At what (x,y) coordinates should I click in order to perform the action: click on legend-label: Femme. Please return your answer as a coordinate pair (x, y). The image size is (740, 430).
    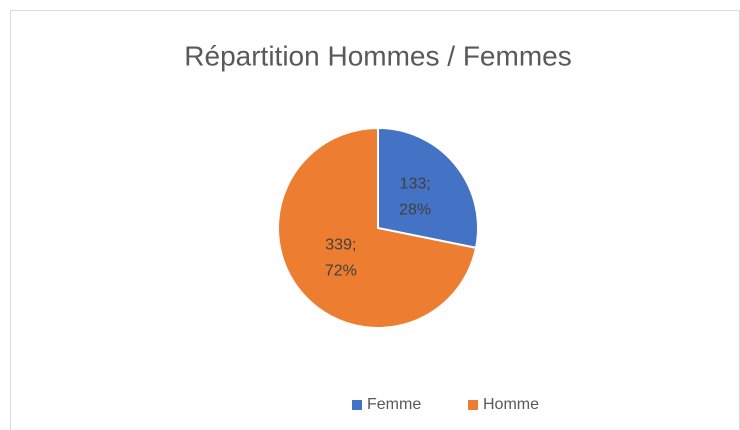
    Looking at the image, I should click on (394, 404).